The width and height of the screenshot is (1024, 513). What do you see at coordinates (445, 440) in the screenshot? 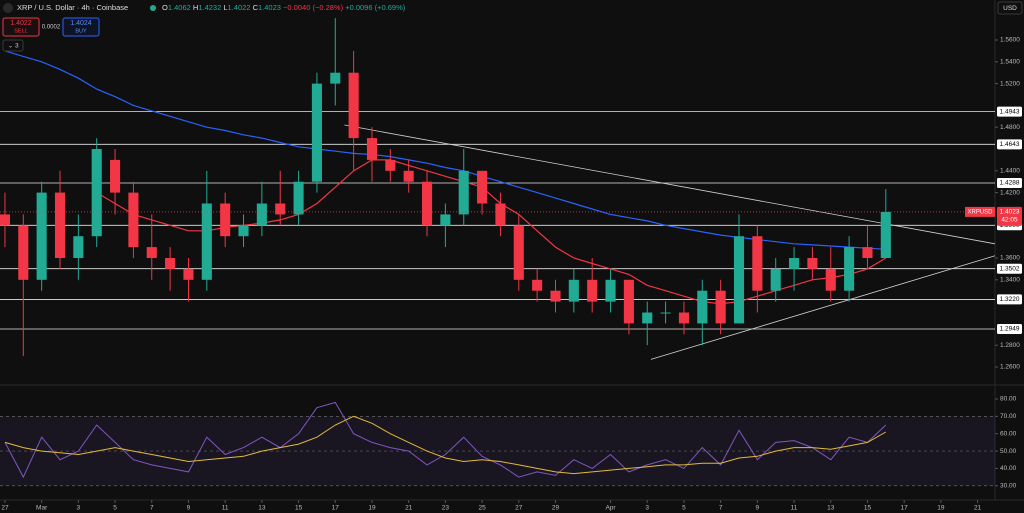
I see `rsi-line` at bounding box center [445, 440].